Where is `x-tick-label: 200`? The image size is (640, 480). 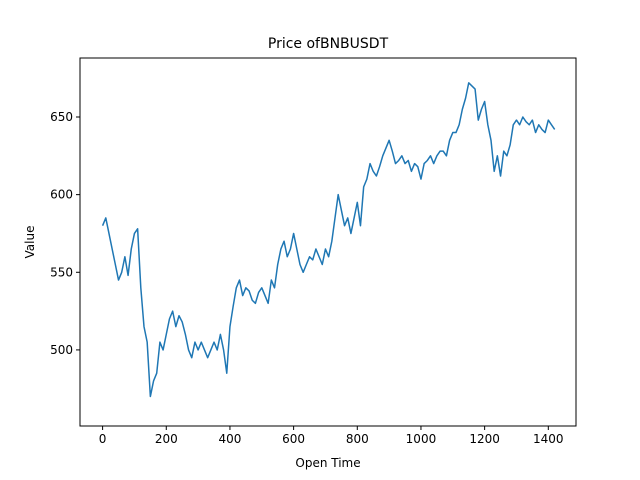 x-tick-label: 200 is located at coordinates (166, 439).